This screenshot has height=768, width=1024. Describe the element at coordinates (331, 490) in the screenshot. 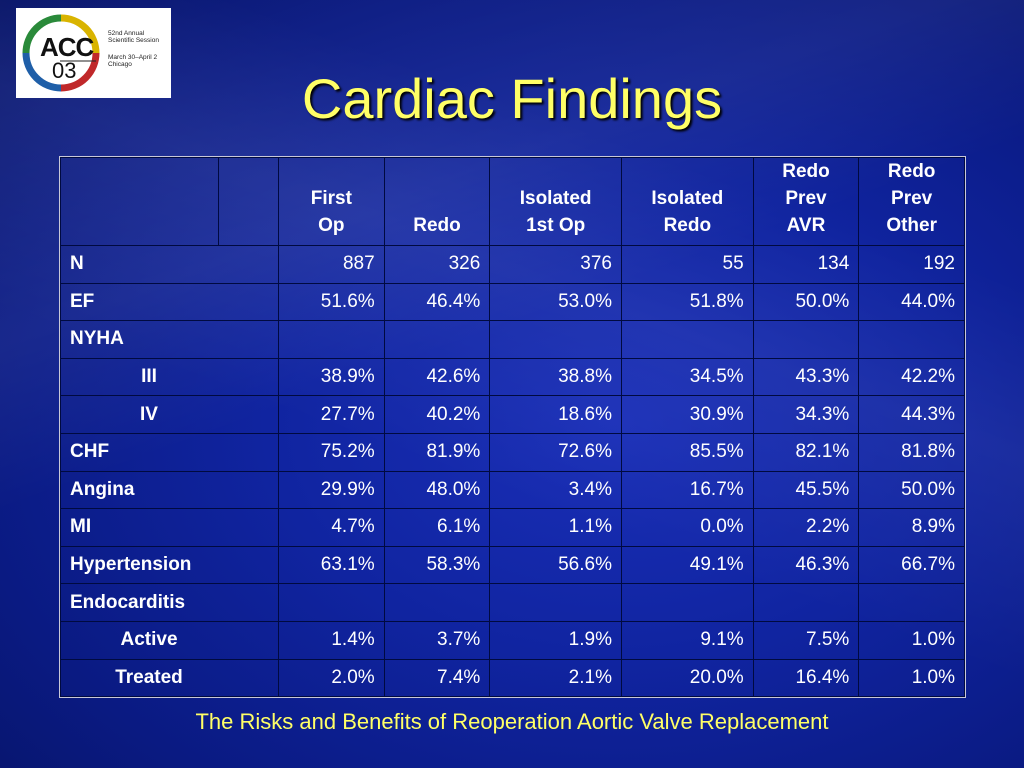

I see `table-cell: 29.9%` at that location.